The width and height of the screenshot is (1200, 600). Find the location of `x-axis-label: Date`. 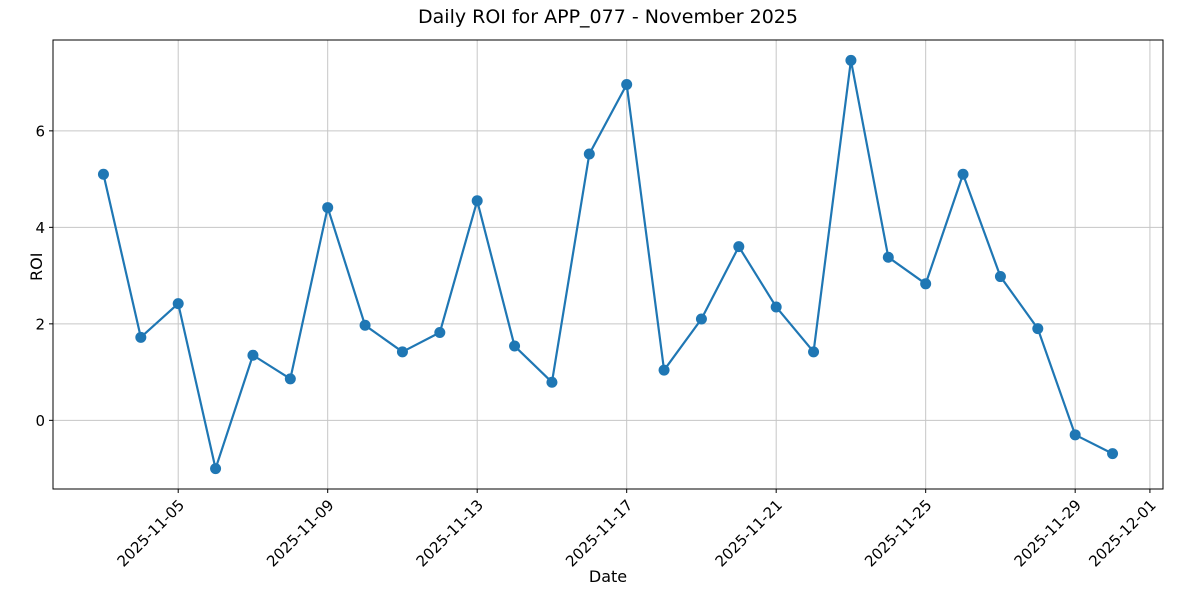

x-axis-label: Date is located at coordinates (608, 576).